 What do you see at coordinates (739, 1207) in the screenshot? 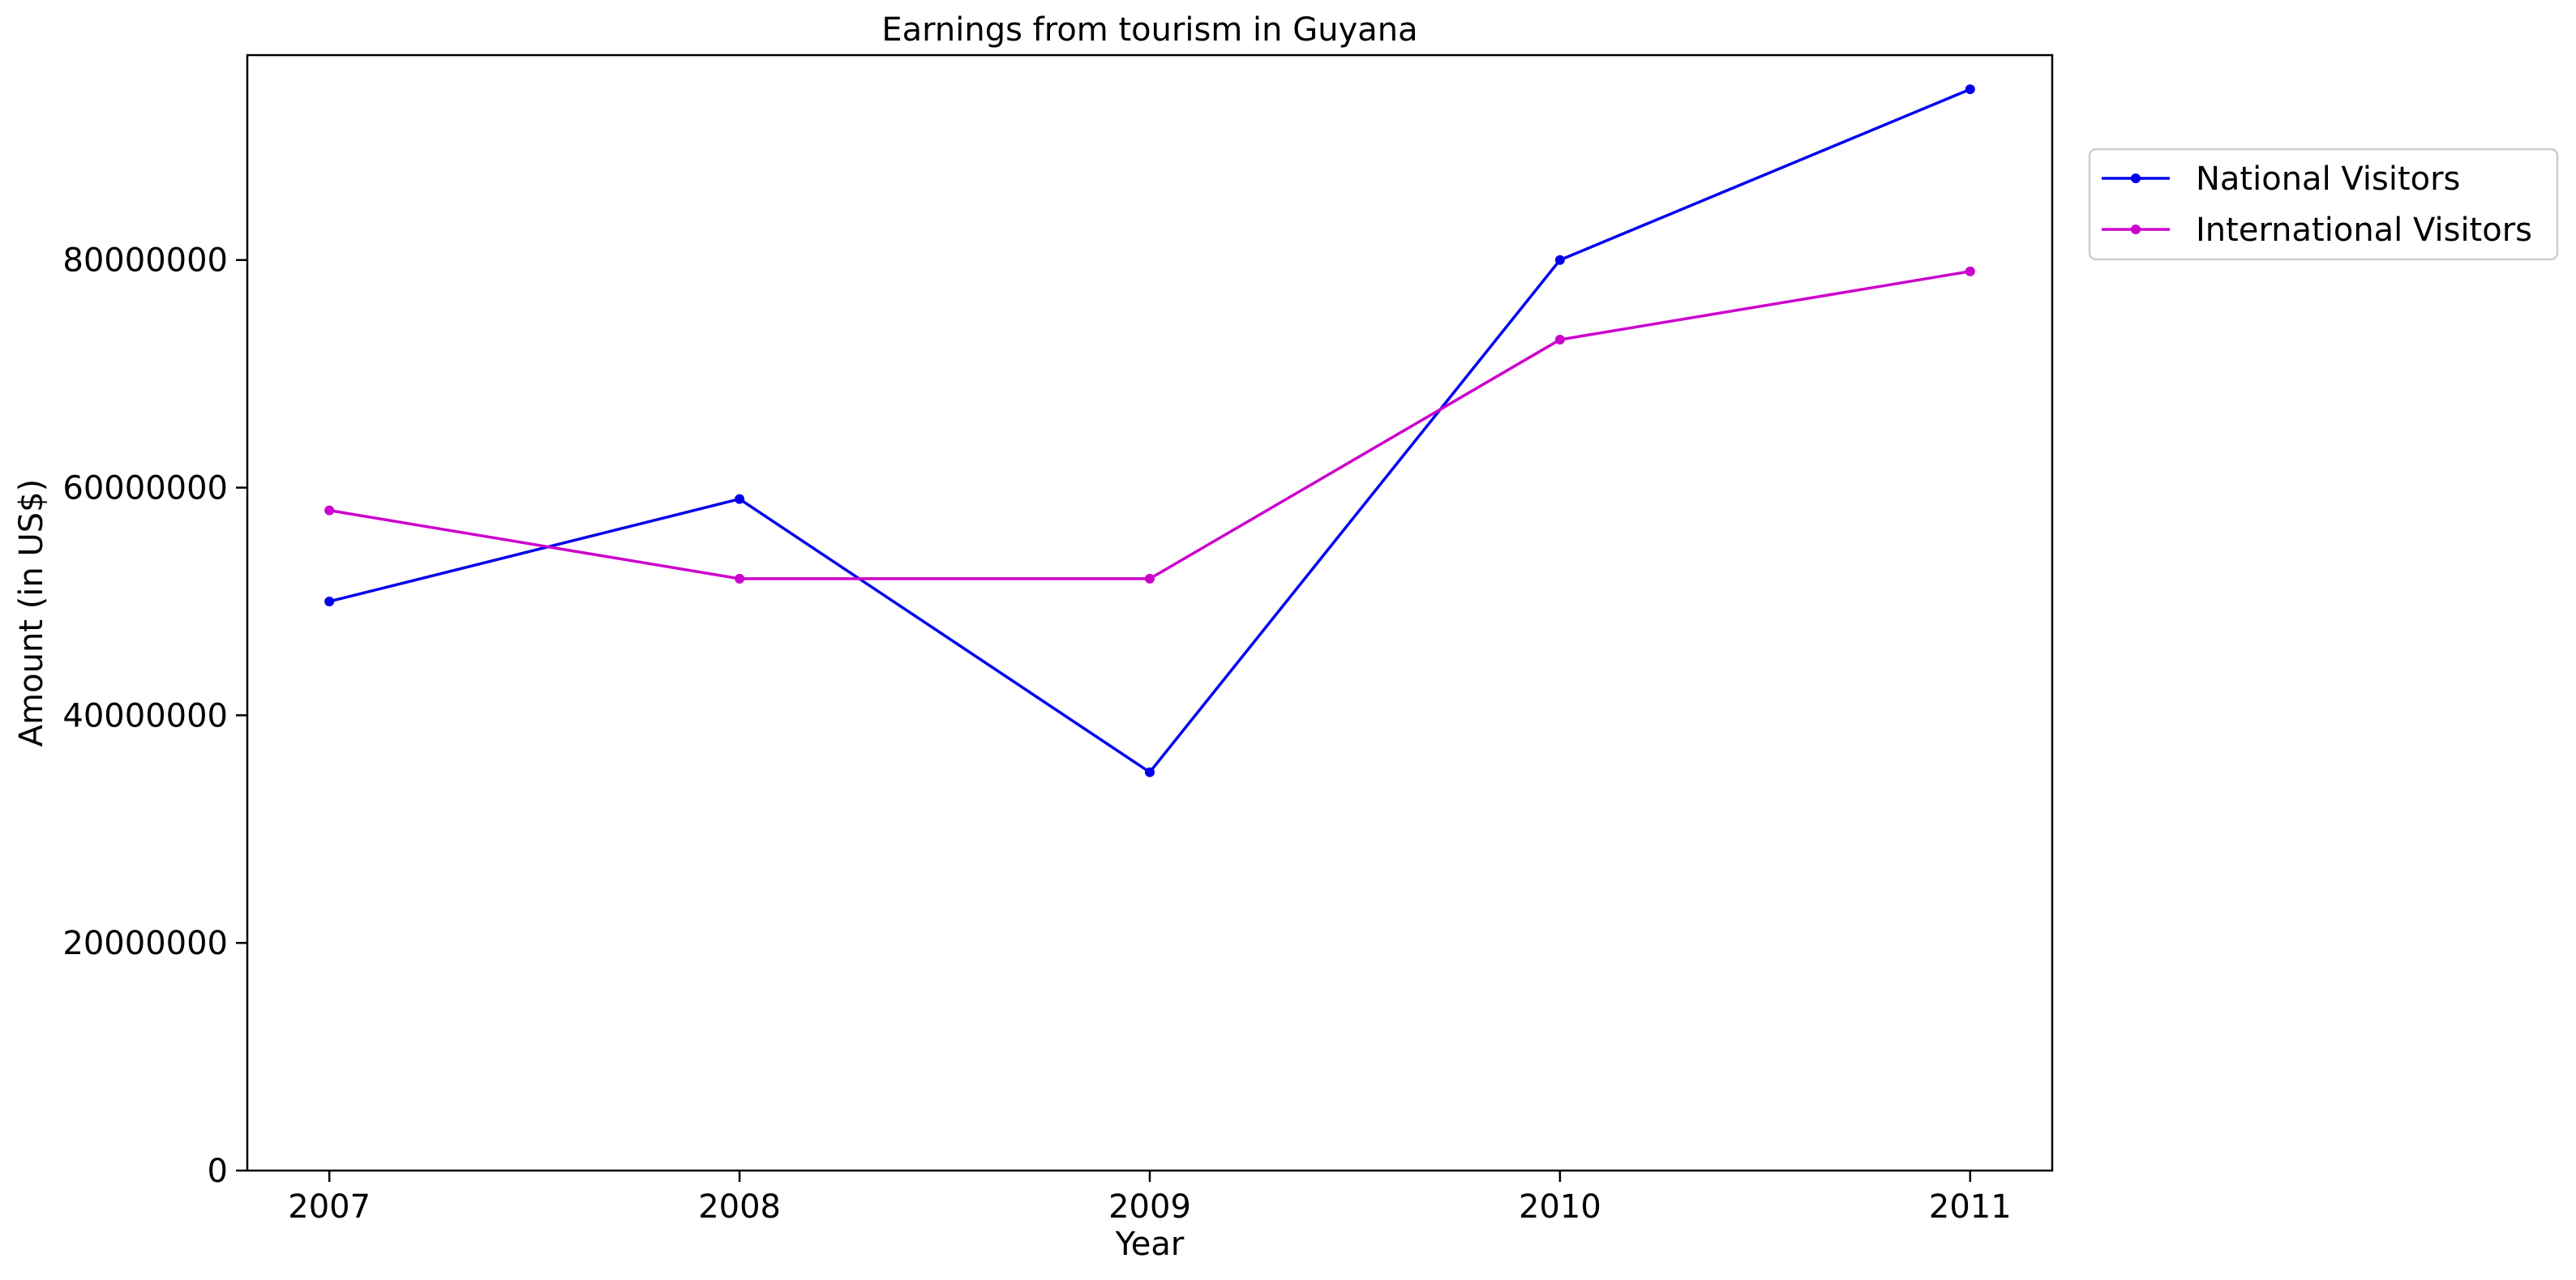
I see `x-tick-label: 2008` at bounding box center [739, 1207].